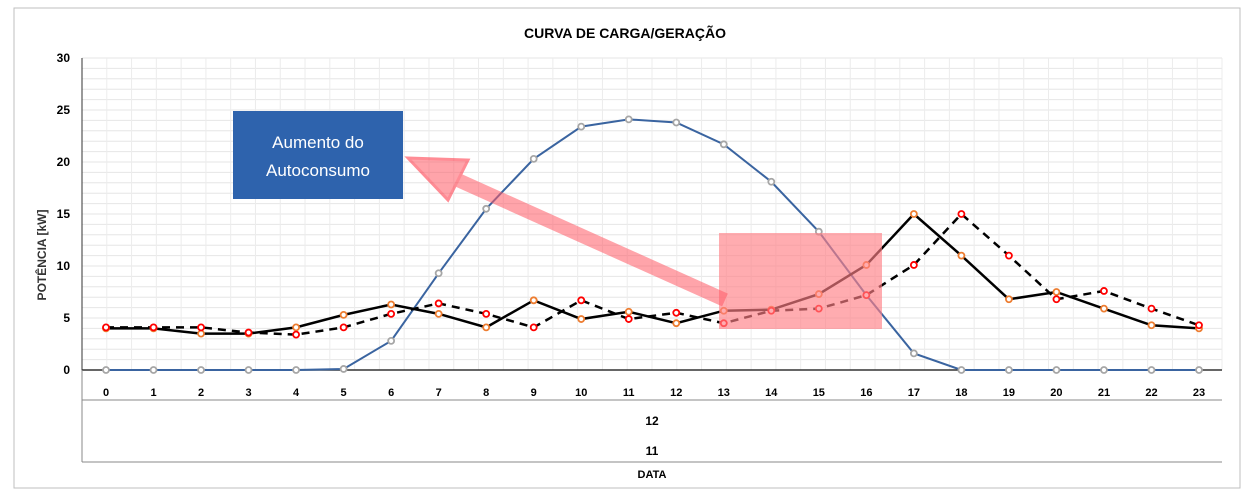  What do you see at coordinates (296, 393) in the screenshot?
I see `x-tick-label: 4` at bounding box center [296, 393].